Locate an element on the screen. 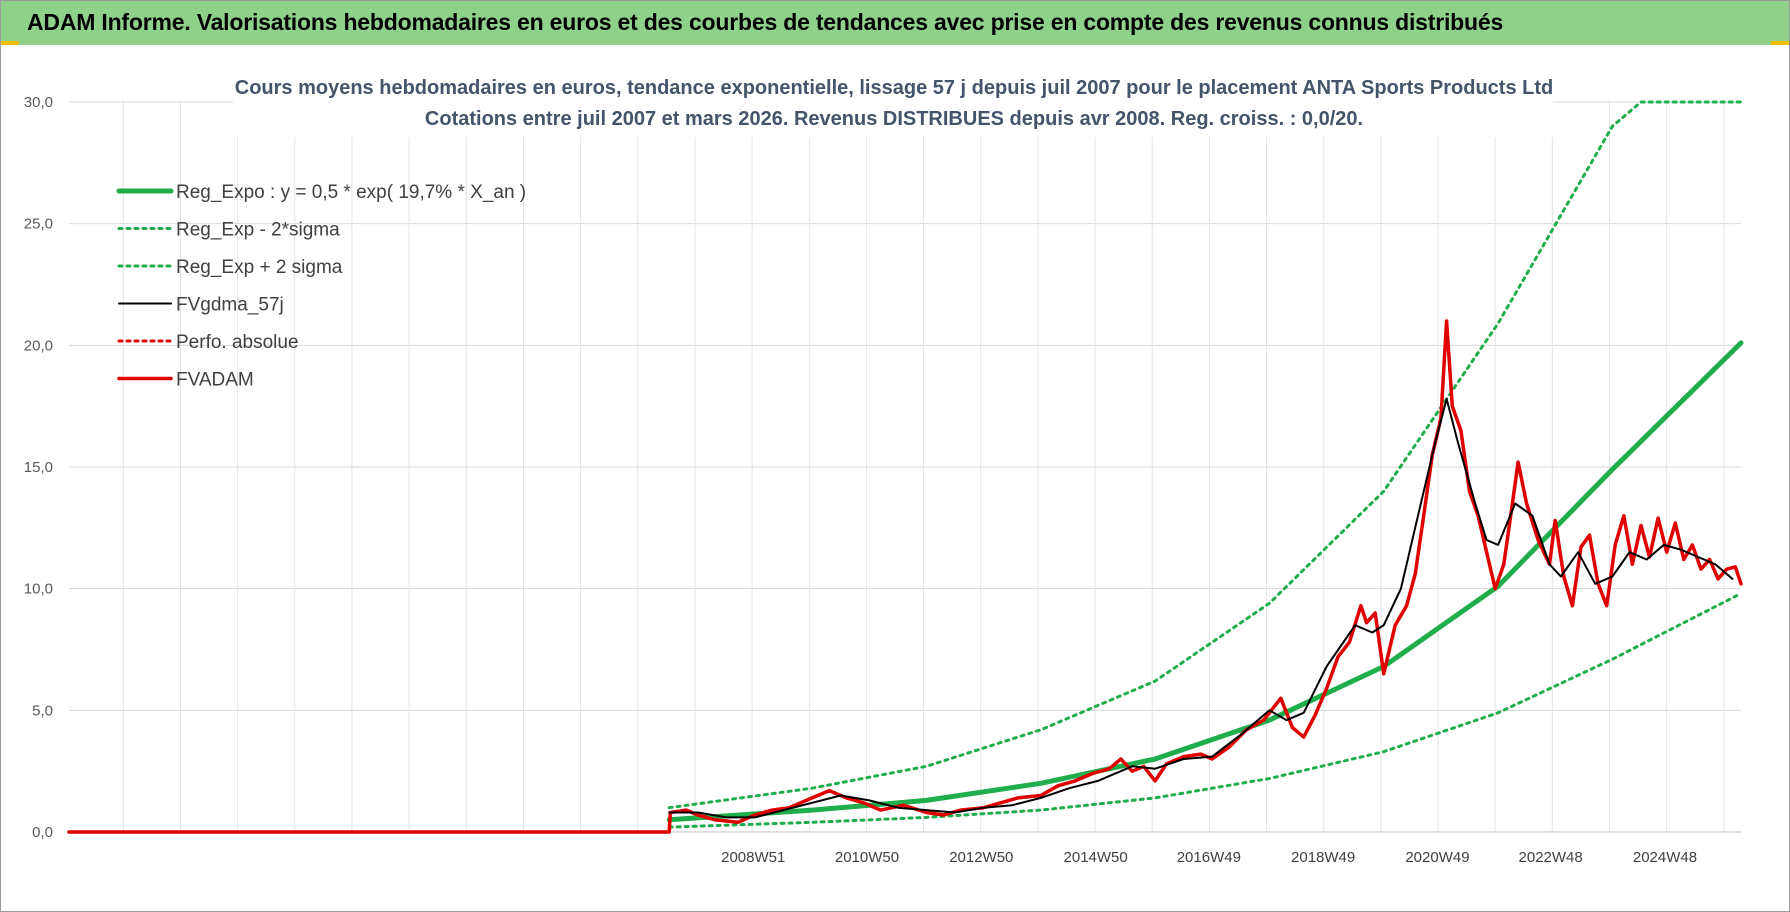 The image size is (1790, 912). y-tick-label: 15,0 is located at coordinates (38, 467).